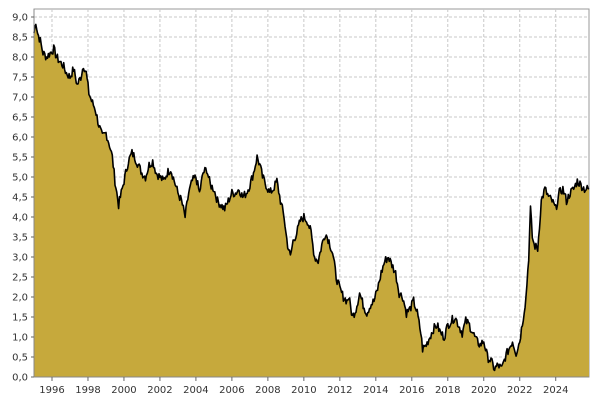  Describe the element at coordinates (123, 390) in the screenshot. I see `x-tick-label: 2000` at that location.